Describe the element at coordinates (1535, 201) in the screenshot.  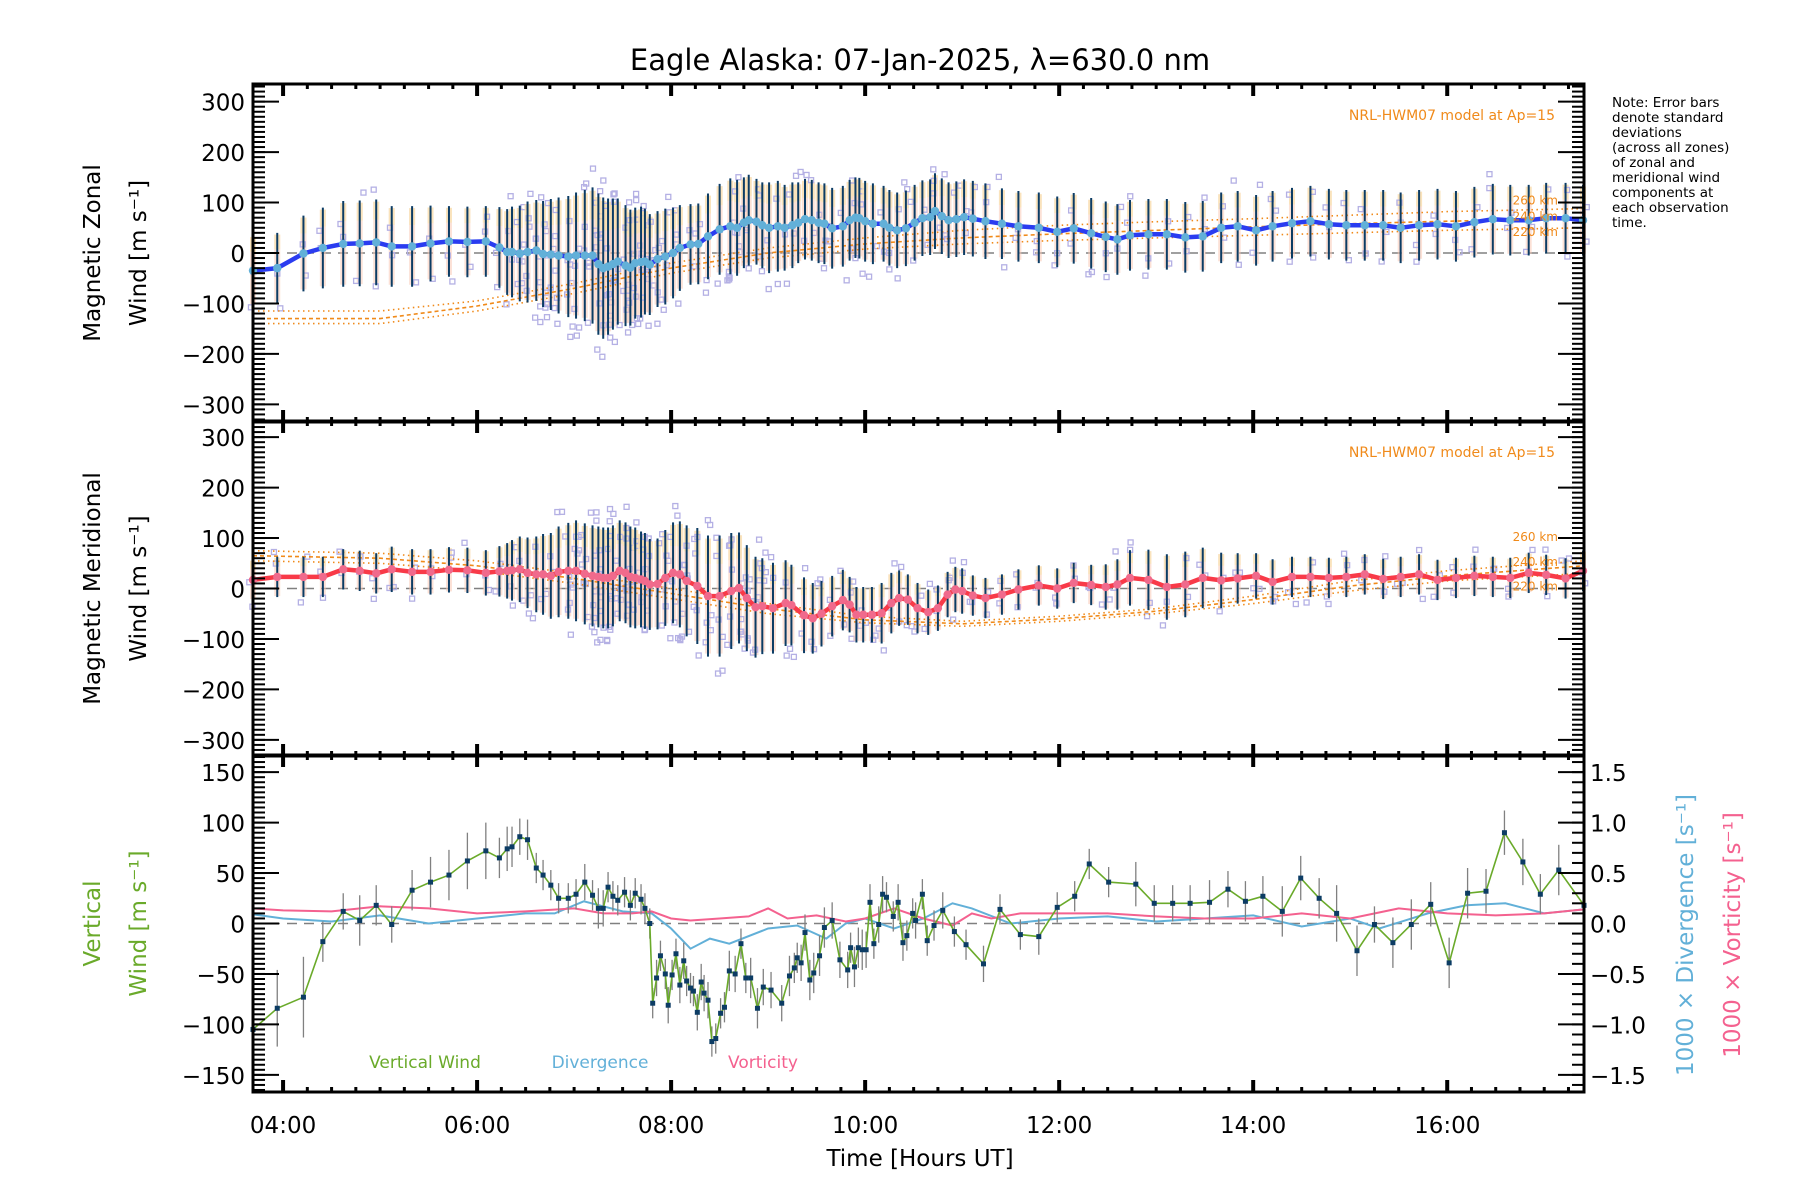
I see `altitude-label: 260 km` at that location.